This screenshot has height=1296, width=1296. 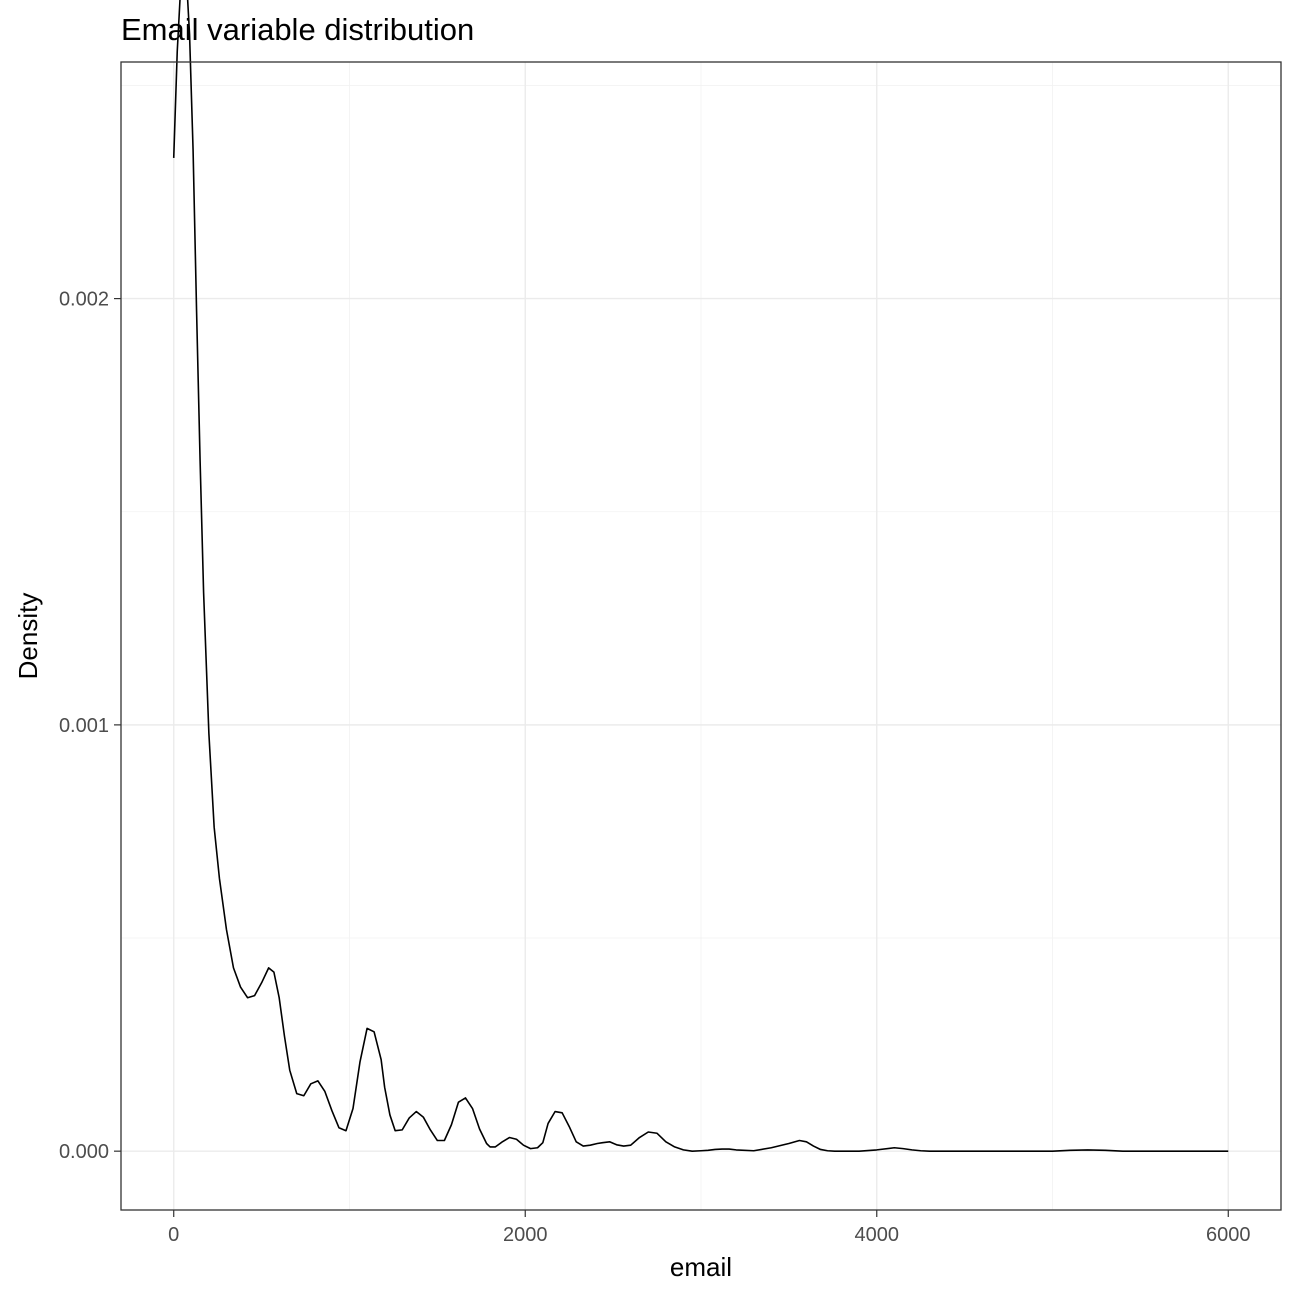 What do you see at coordinates (173, 1235) in the screenshot?
I see `x-tick-label: 0` at bounding box center [173, 1235].